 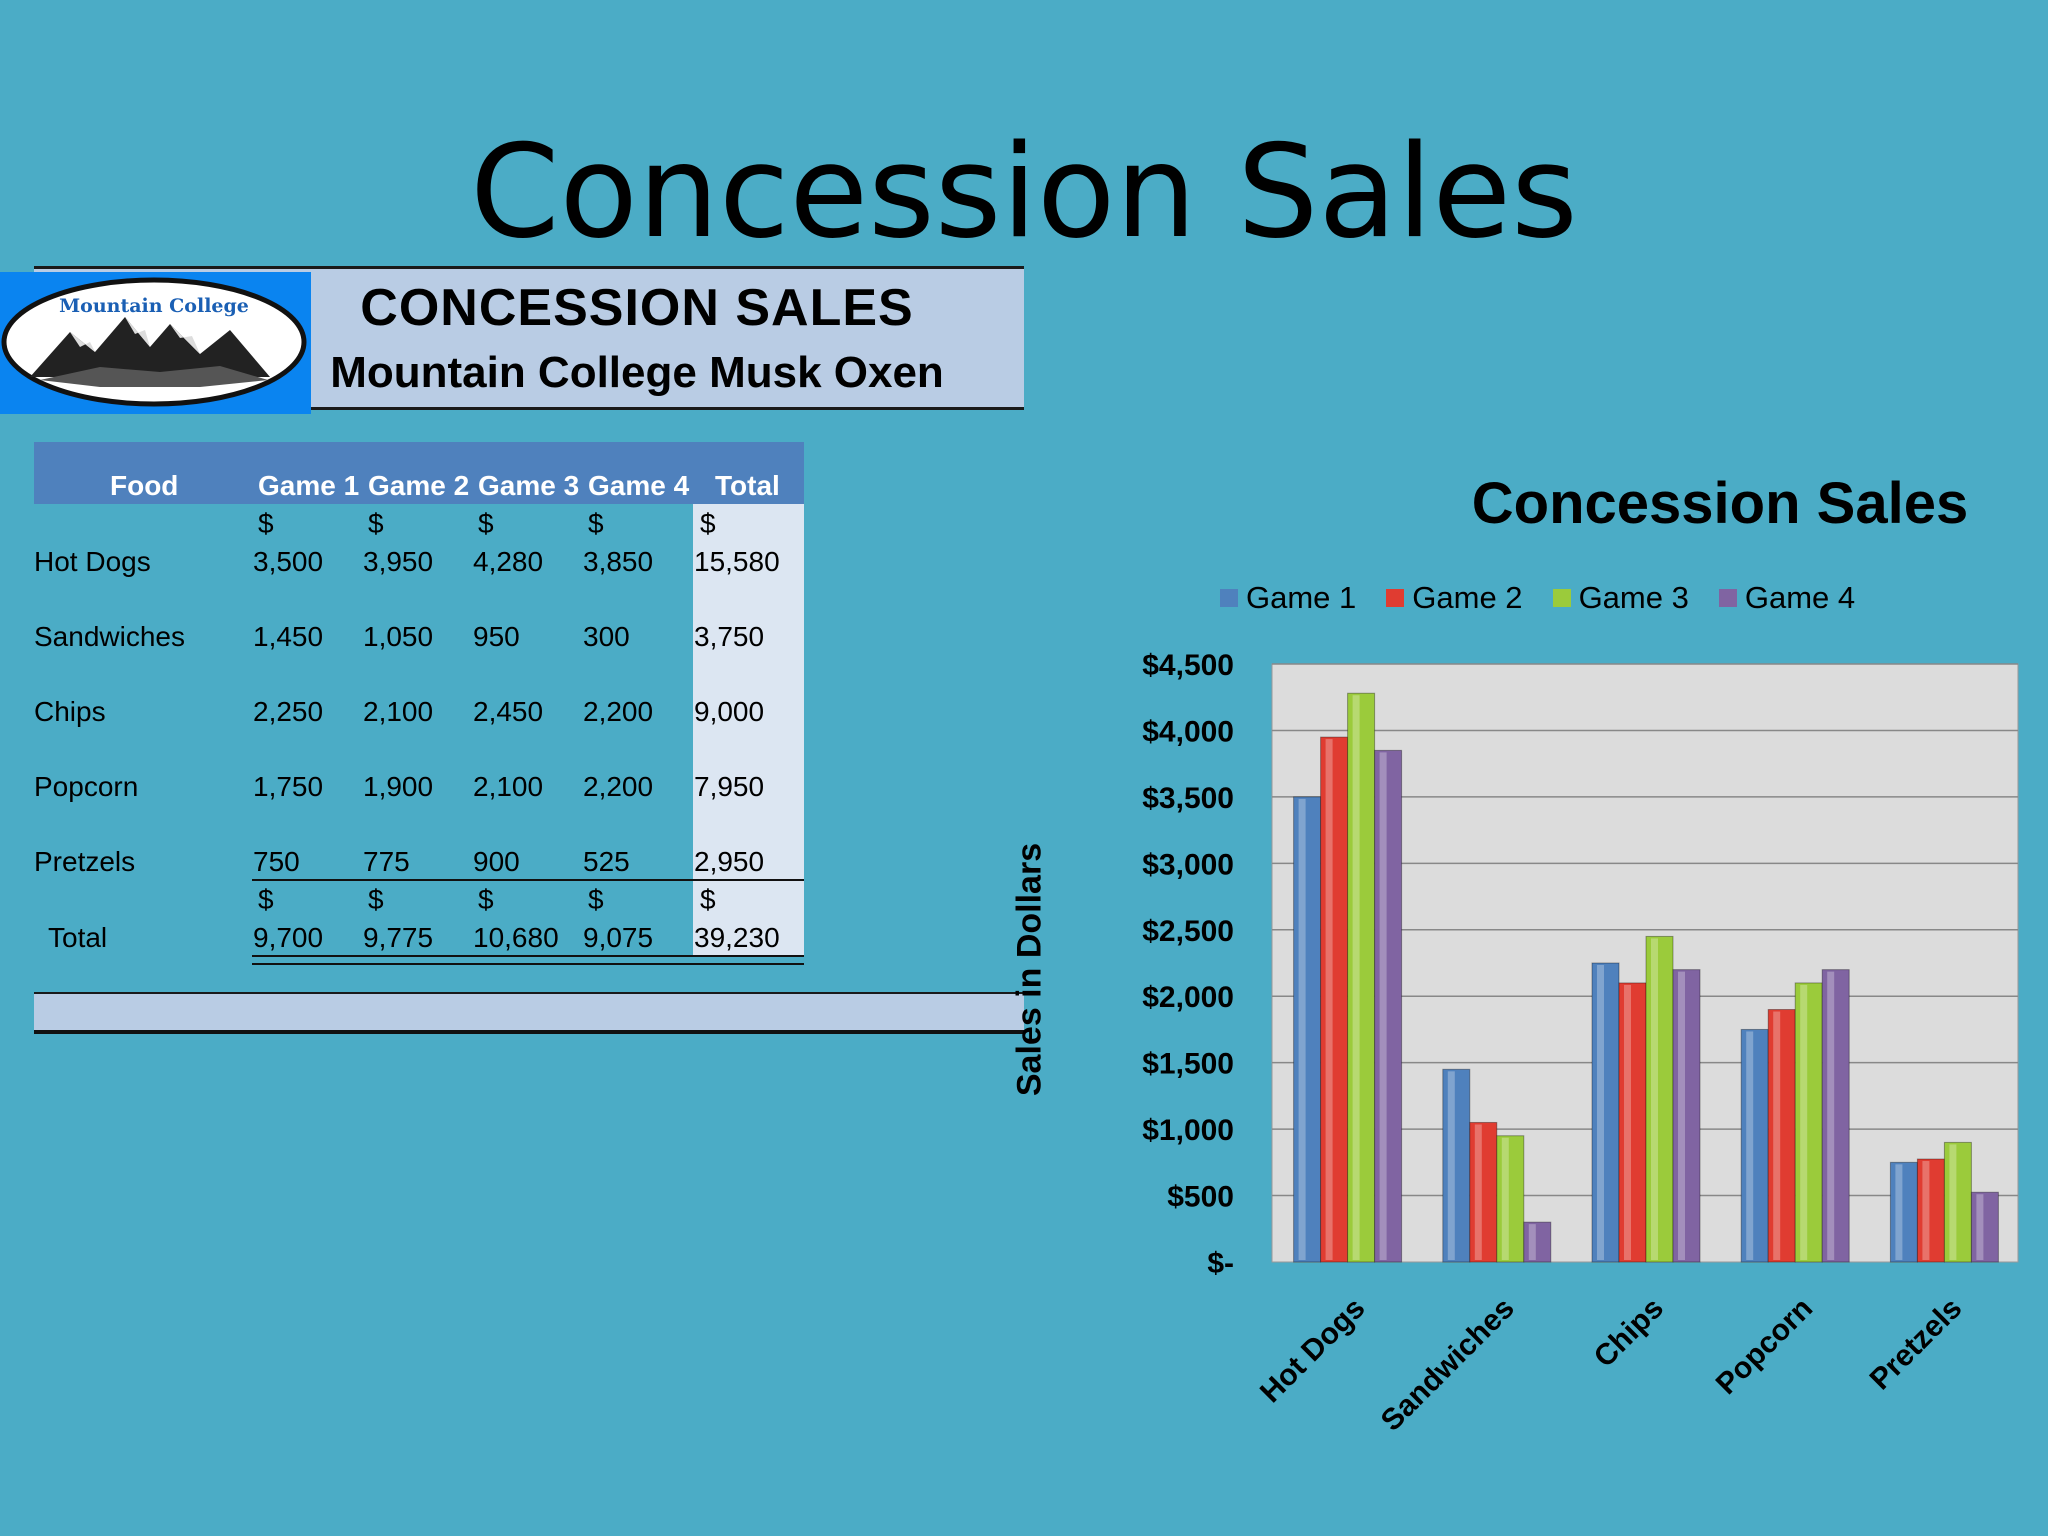 What do you see at coordinates (86, 786) in the screenshot?
I see `row-food-label: Popcorn` at bounding box center [86, 786].